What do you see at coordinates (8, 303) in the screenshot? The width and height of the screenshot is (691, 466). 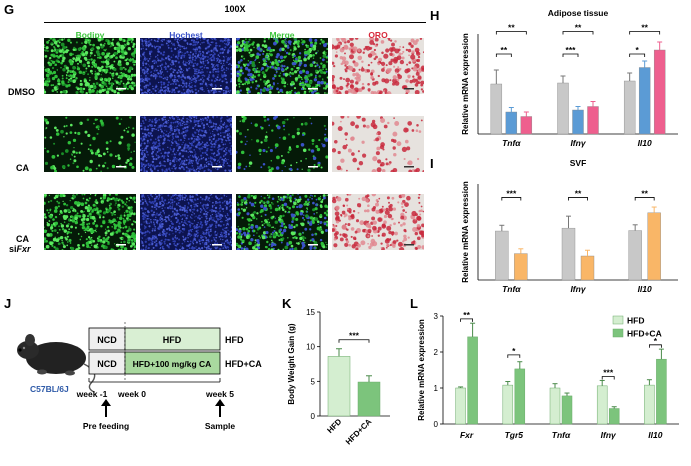 I see `panel-j-label: J` at bounding box center [8, 303].